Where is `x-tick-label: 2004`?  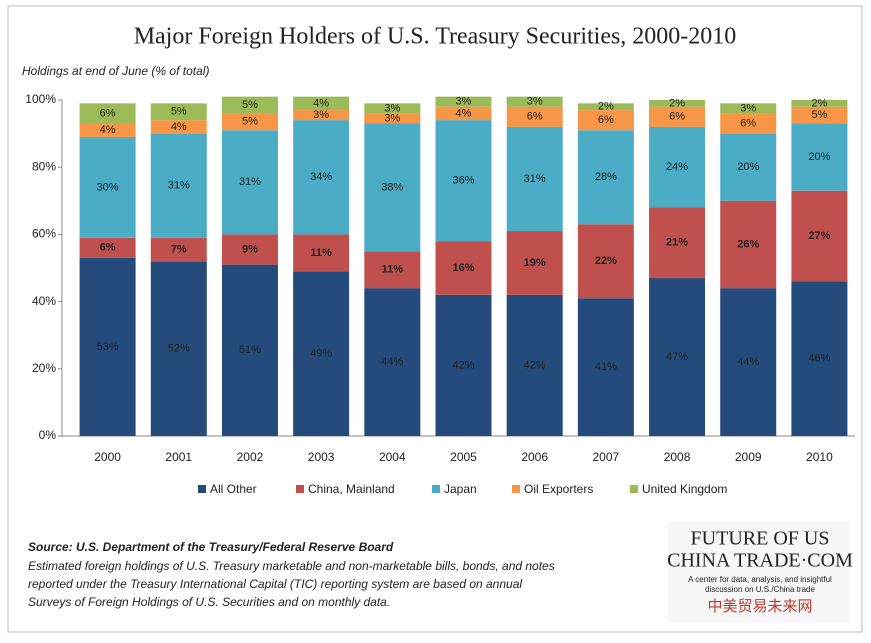 x-tick-label: 2004 is located at coordinates (392, 457).